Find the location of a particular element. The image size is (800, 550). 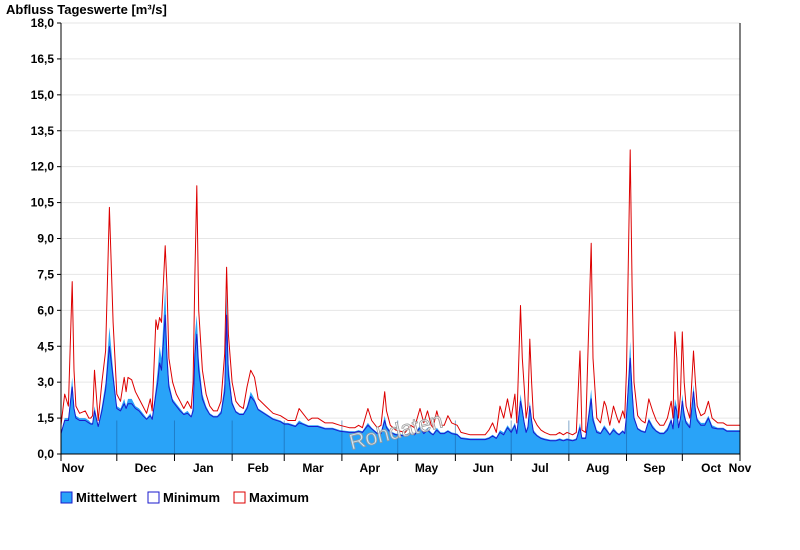

chart-title: Abfluss Tageswerte [m³/s] is located at coordinates (86, 9).